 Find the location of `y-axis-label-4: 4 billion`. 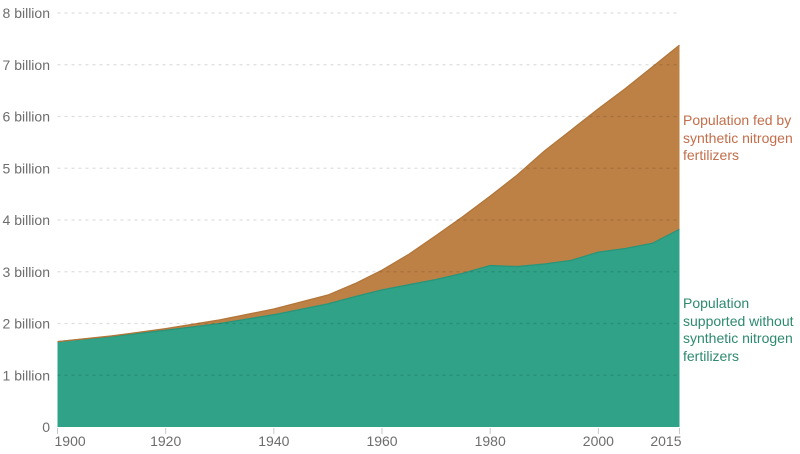

y-axis-label-4: 4 billion is located at coordinates (26, 220).